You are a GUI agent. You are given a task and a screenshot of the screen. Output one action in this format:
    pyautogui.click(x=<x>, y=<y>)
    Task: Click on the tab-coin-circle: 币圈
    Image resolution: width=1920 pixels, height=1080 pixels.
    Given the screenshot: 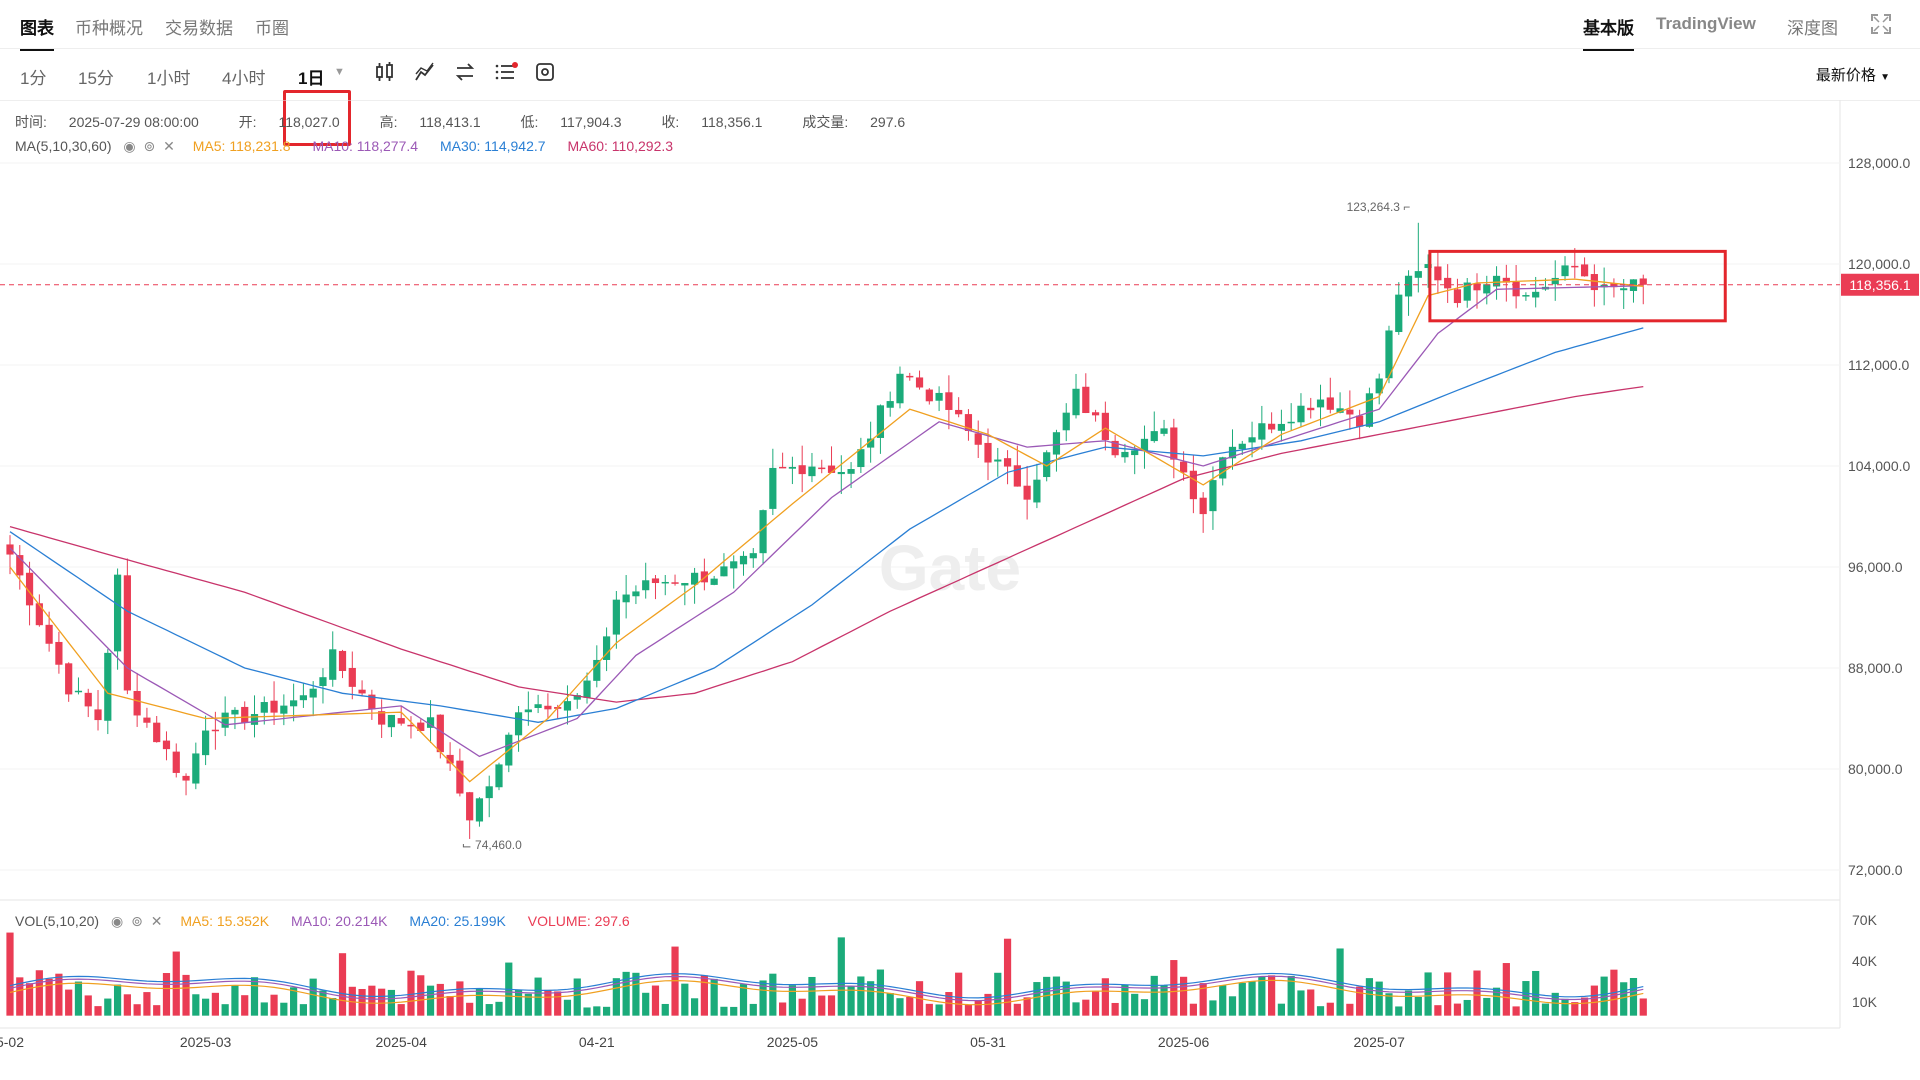 What is the action you would take?
    pyautogui.click(x=272, y=28)
    